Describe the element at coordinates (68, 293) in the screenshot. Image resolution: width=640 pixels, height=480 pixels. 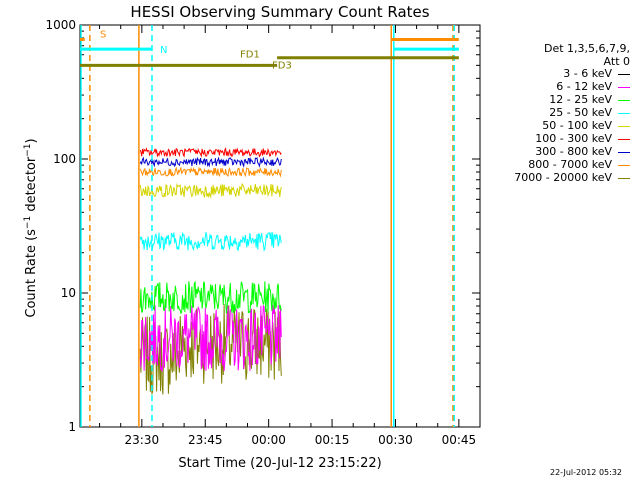
I see `y-tick-label: 10` at that location.